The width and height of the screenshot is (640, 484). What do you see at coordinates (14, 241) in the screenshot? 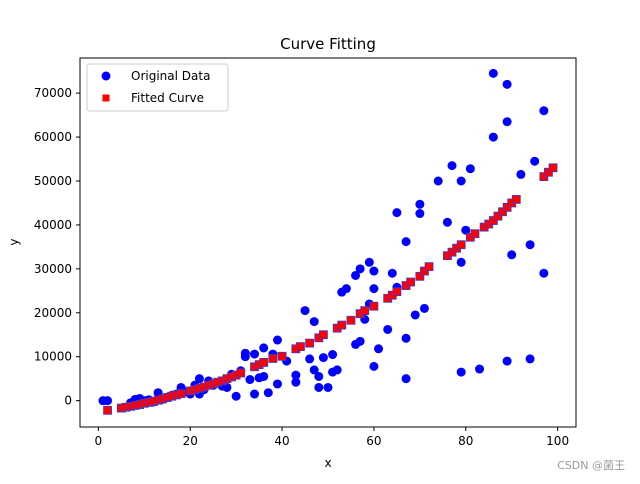
I see `y-axis-label: y` at bounding box center [14, 241].